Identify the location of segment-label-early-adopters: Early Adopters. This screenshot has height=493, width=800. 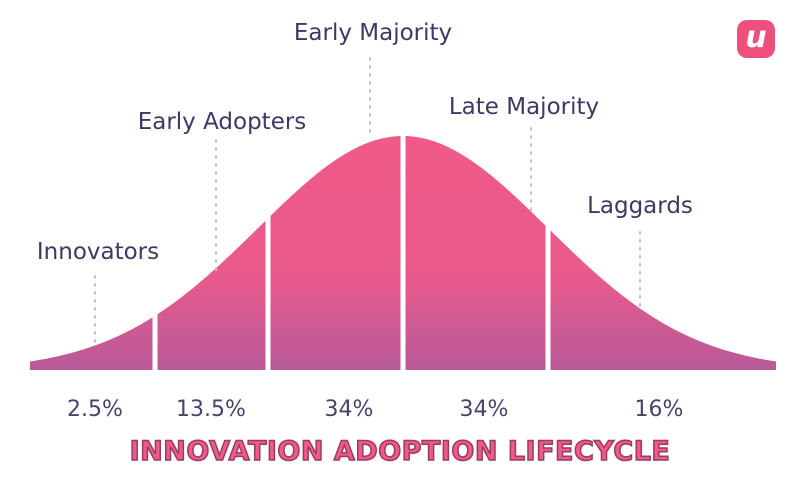
(222, 122).